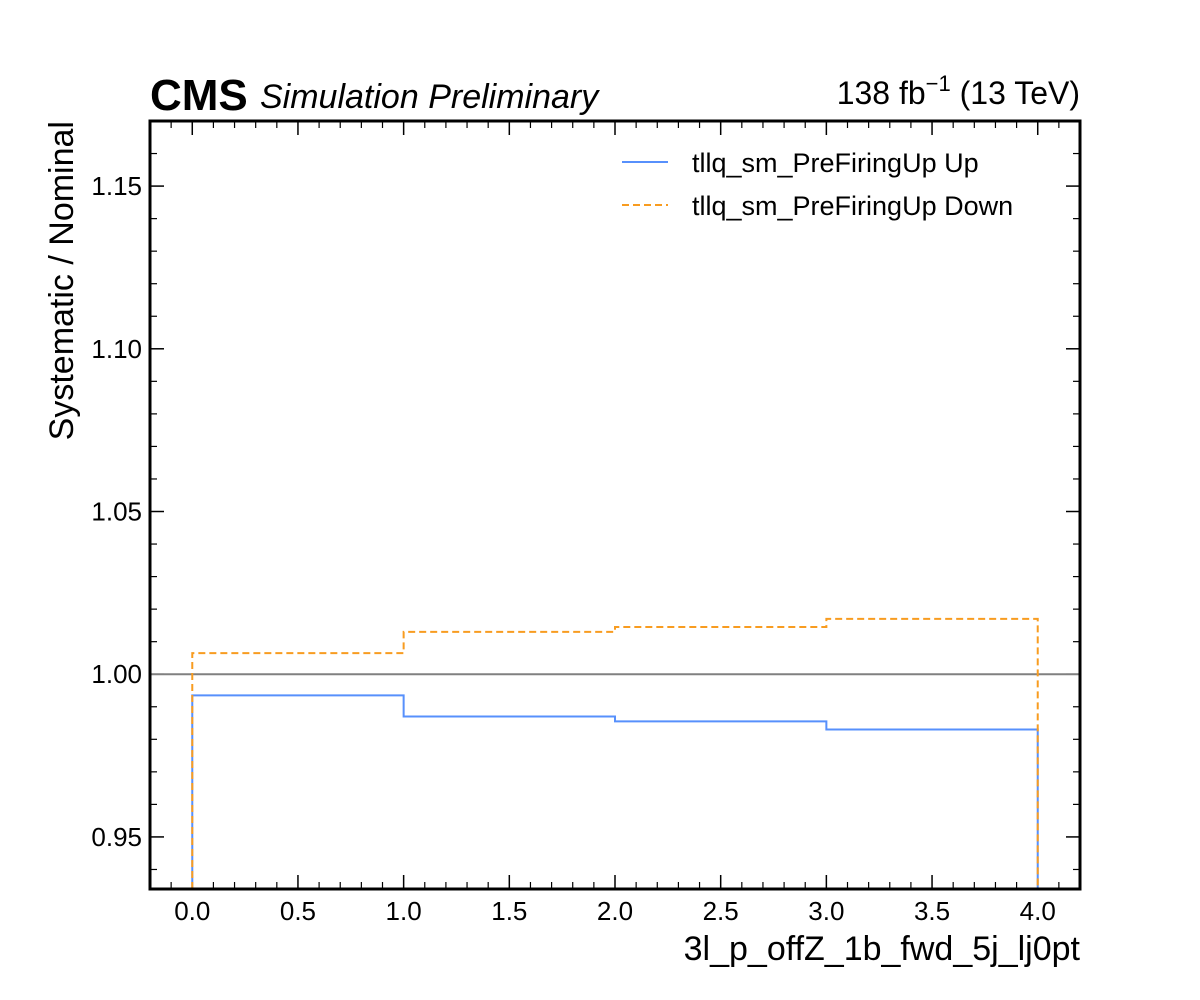  I want to click on y-tick-label: 1.15, so click(116, 186).